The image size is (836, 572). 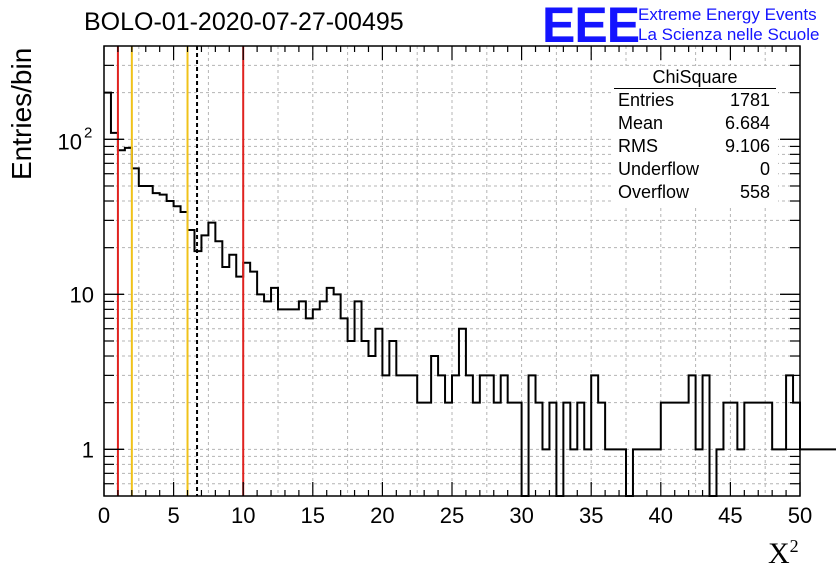 I want to click on stats-box-title: ChiSquare, so click(x=695, y=77).